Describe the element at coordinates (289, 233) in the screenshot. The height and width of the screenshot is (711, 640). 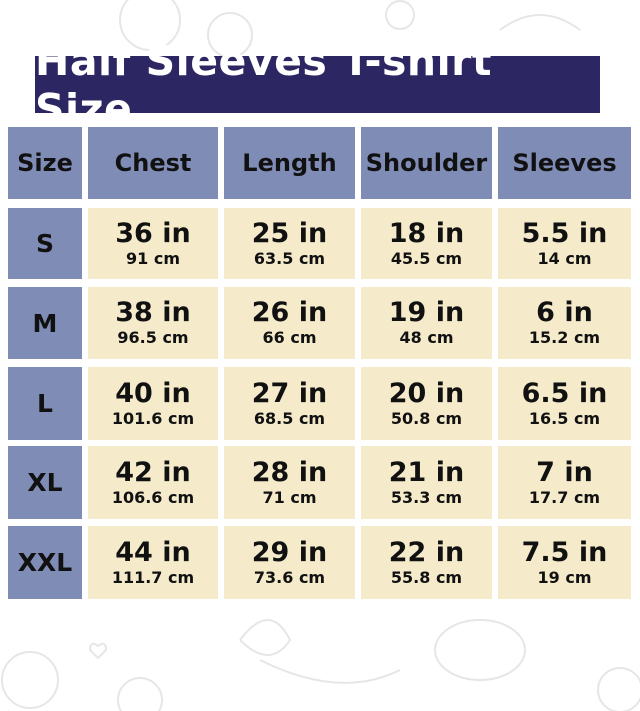
I see `inches-value: 25 in` at that location.